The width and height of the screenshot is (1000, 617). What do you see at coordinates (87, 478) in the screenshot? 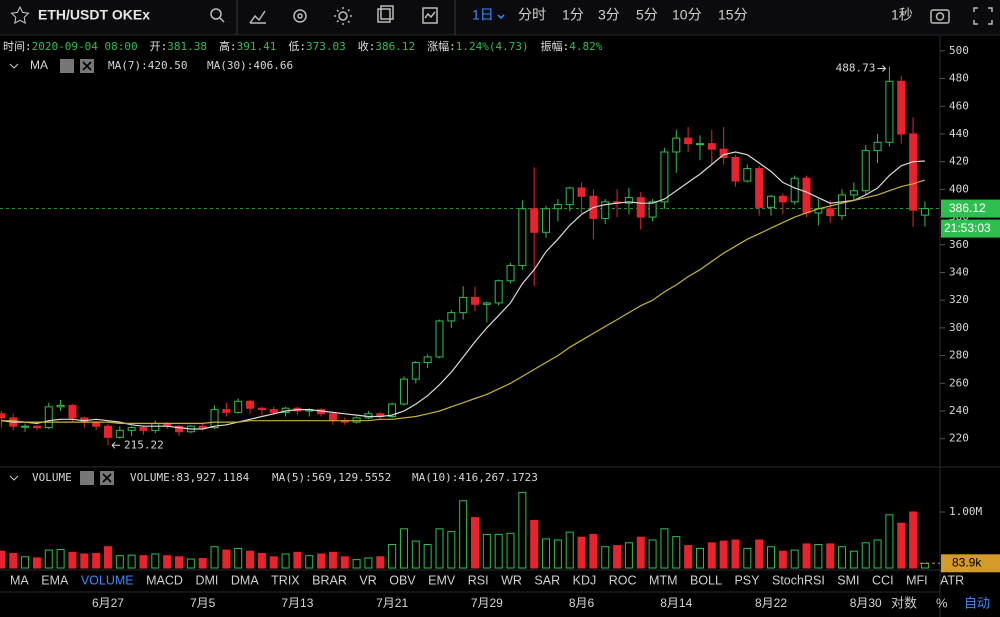
I see `volume-settings` at bounding box center [87, 478].